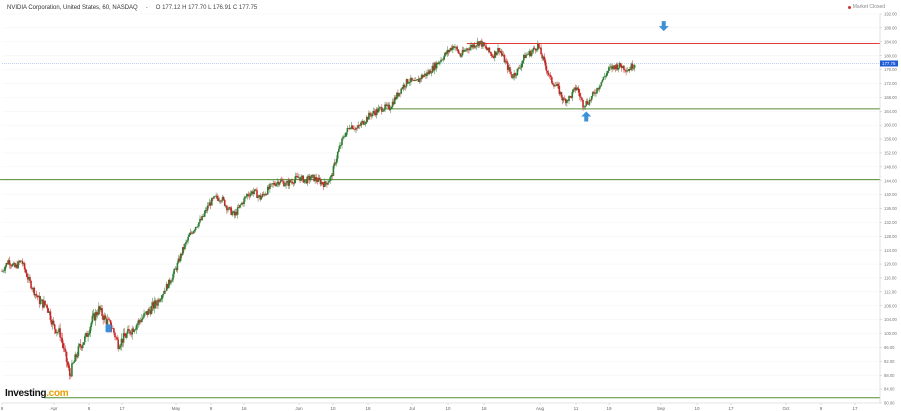  I want to click on y-tick-label: 168.00, so click(890, 97).